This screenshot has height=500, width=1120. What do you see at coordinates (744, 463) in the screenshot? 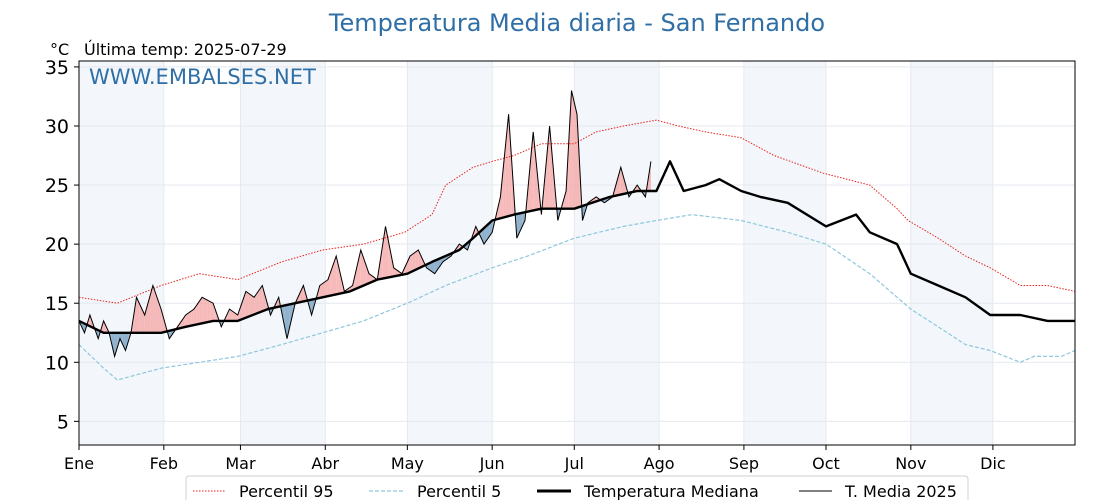
I see `x-tick-label: Sep` at bounding box center [744, 463].